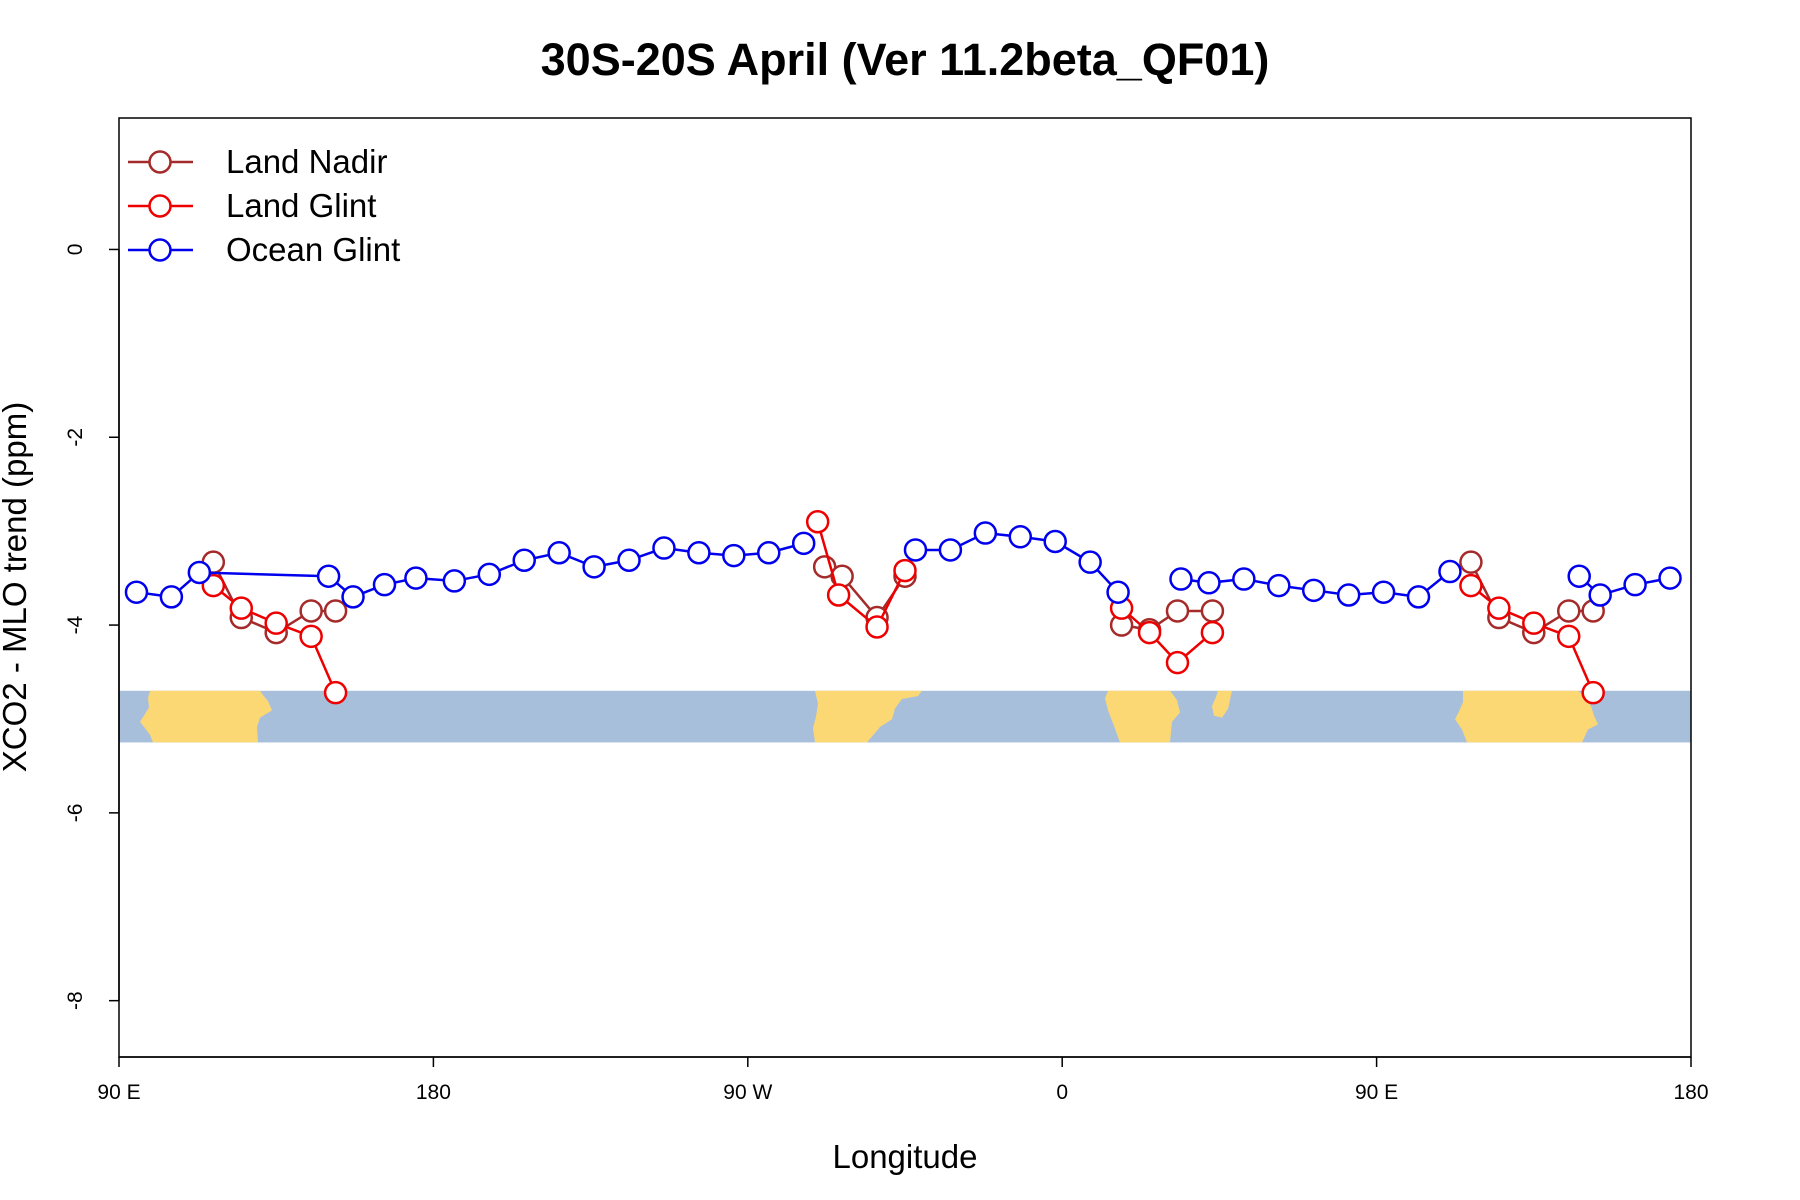 The width and height of the screenshot is (1800, 1200). Describe the element at coordinates (905, 59) in the screenshot. I see `chart-title: 30S-20S April (Ver 11.2beta_QF01)` at that location.